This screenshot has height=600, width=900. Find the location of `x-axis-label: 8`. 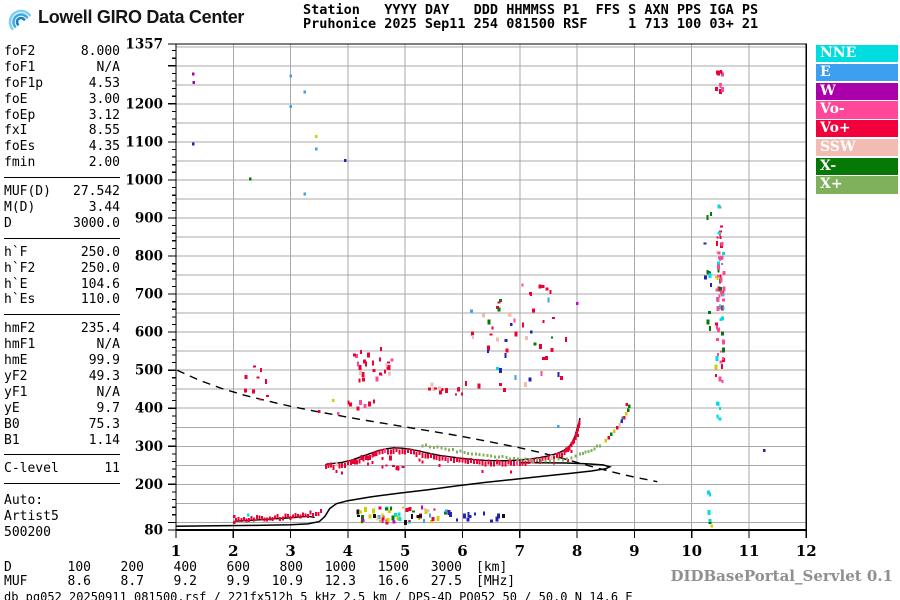

x-axis-label: 8 is located at coordinates (577, 551).